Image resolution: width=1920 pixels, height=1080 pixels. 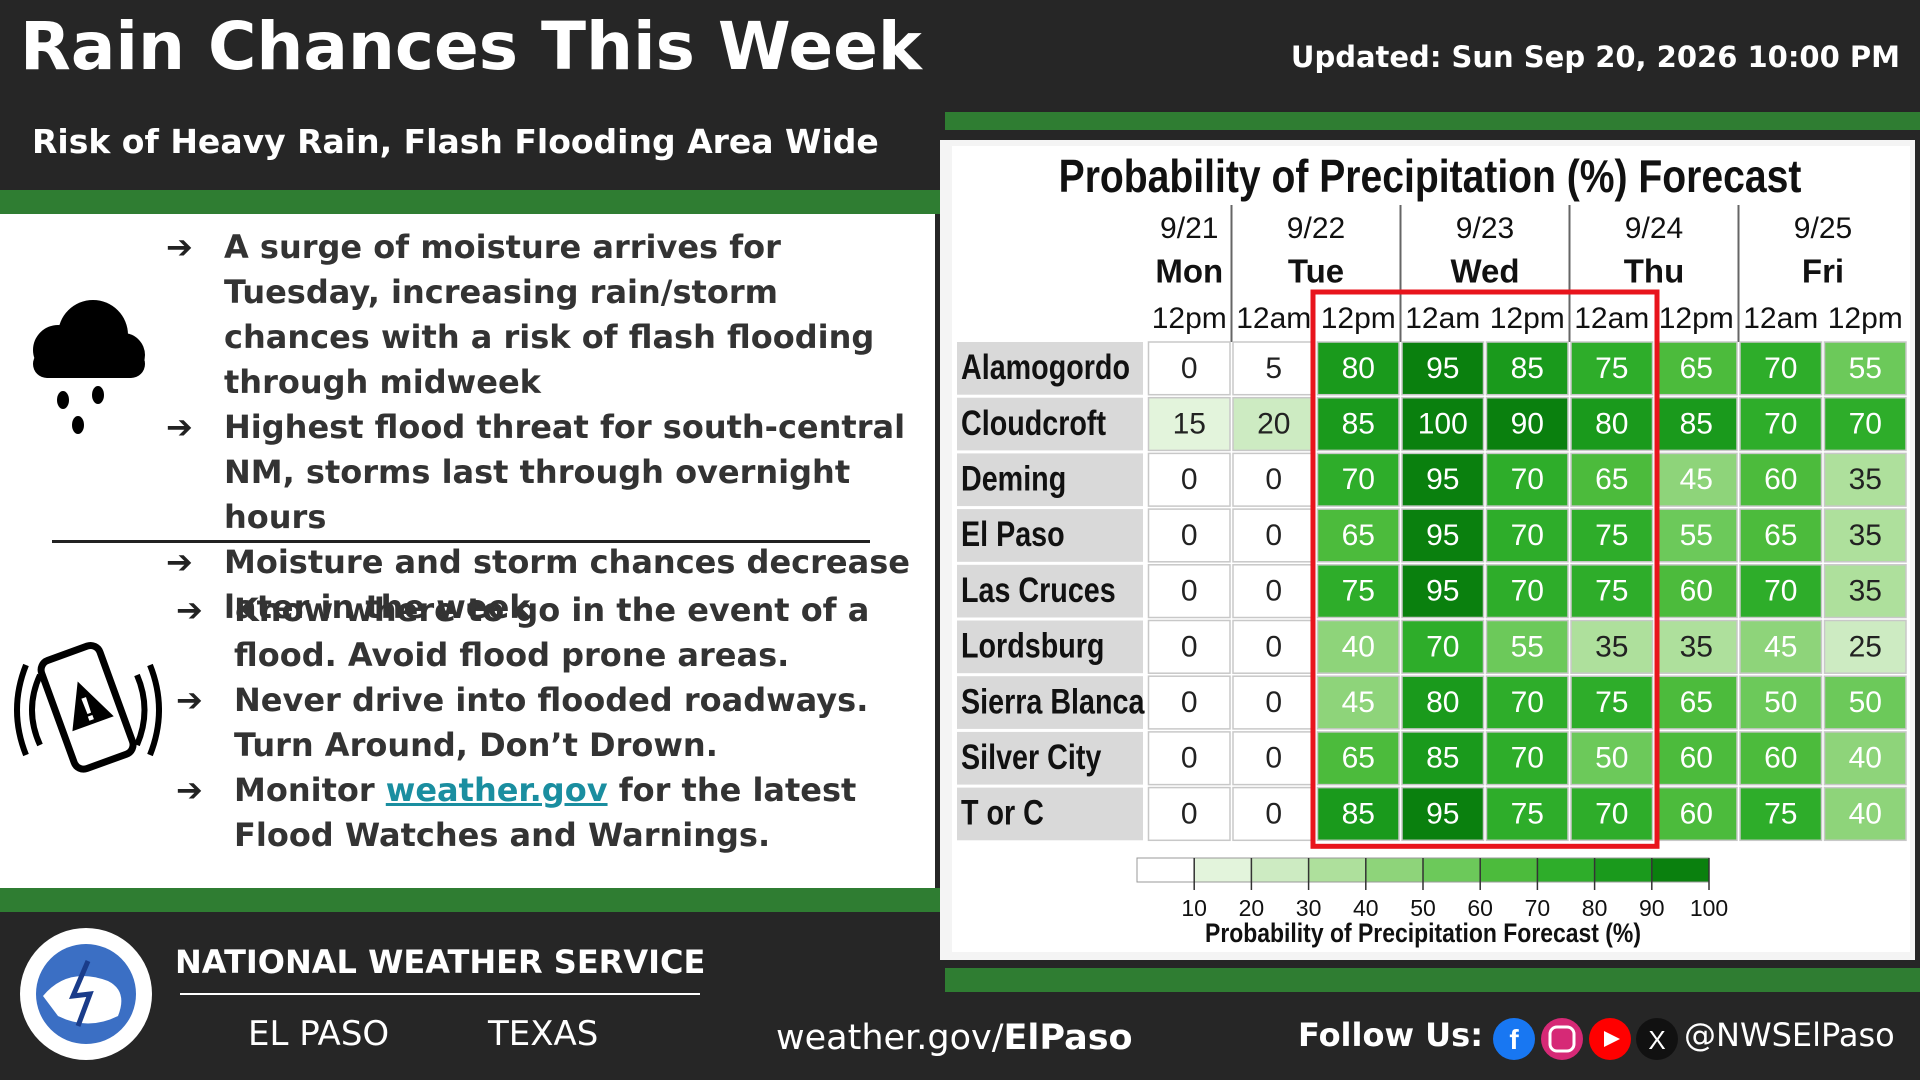 What do you see at coordinates (1032, 645) in the screenshot?
I see `row-label-group: Lordsburg` at bounding box center [1032, 645].